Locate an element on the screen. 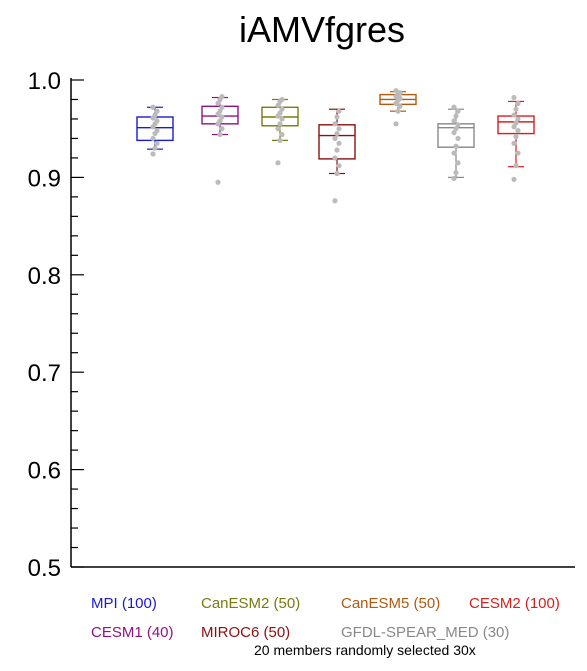  y-tick-label: 1.0 is located at coordinates (44, 81).